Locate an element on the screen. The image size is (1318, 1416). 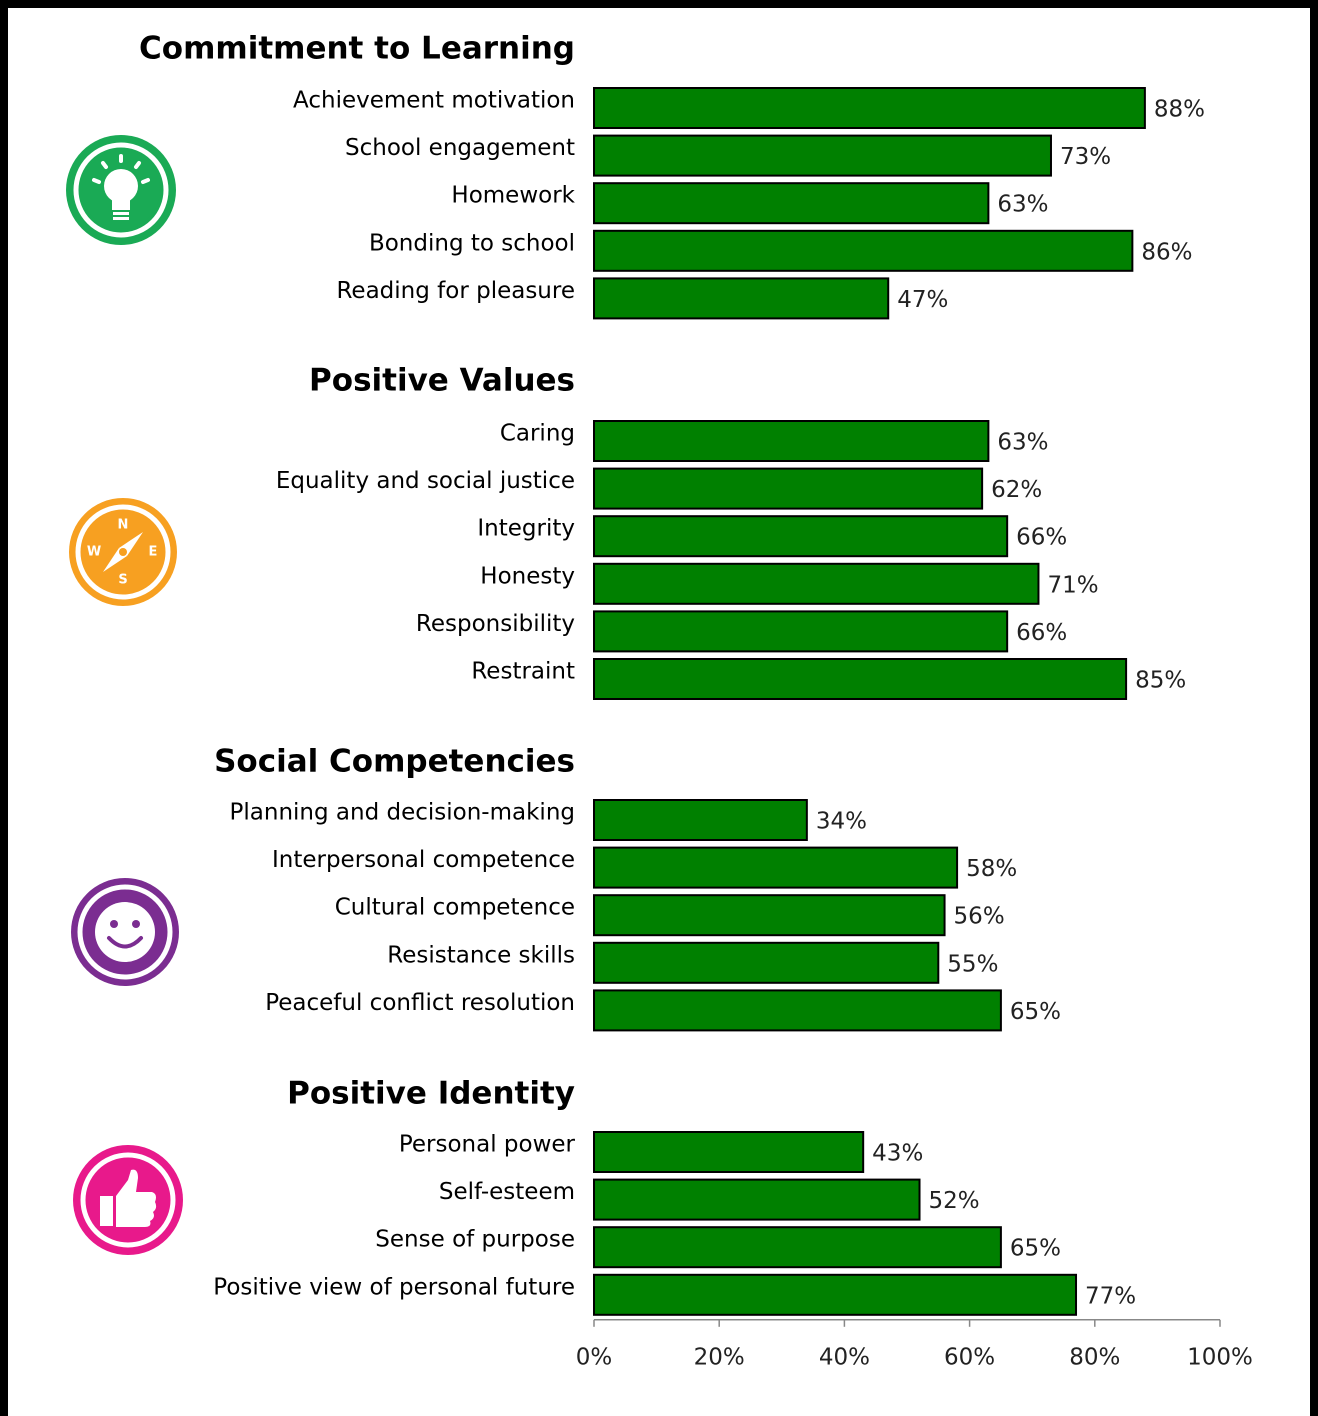
frame-top is located at coordinates (659, 4).